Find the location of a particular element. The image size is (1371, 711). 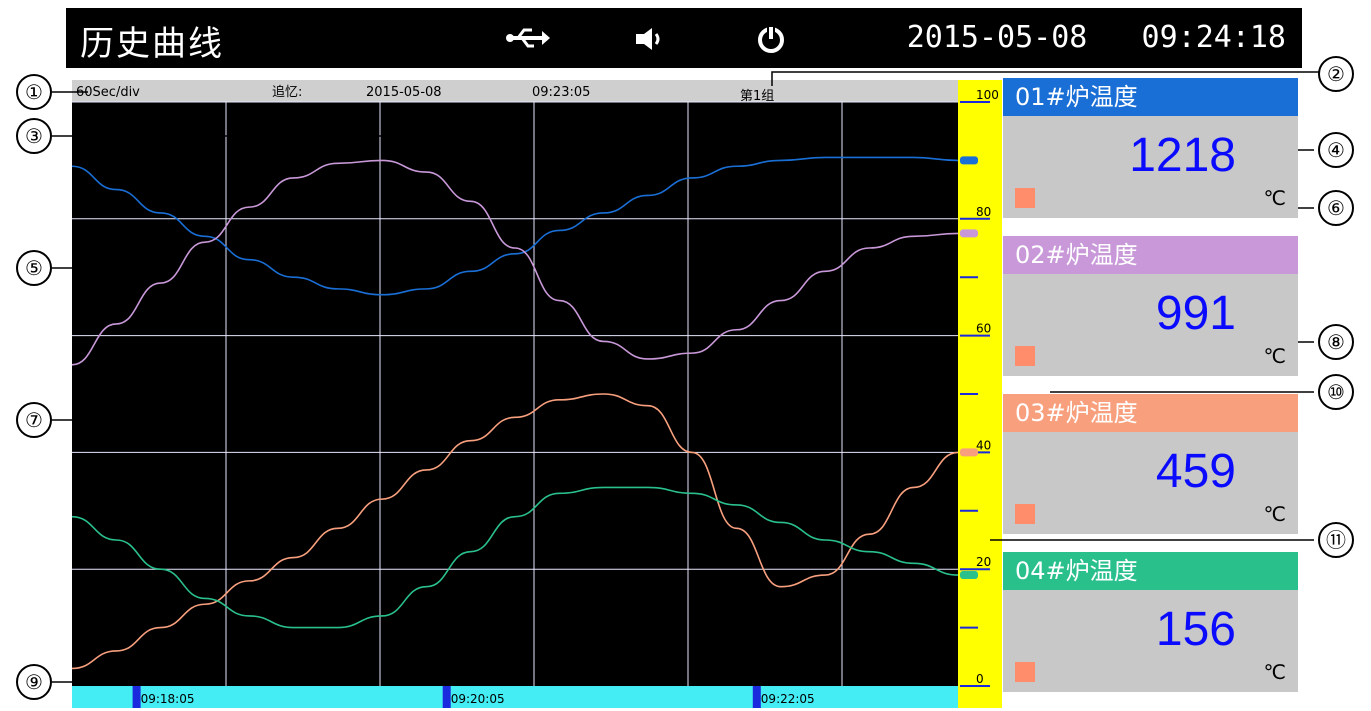

channel-panel-1: 01#炉温度 1218 ℃ is located at coordinates (1150, 149).